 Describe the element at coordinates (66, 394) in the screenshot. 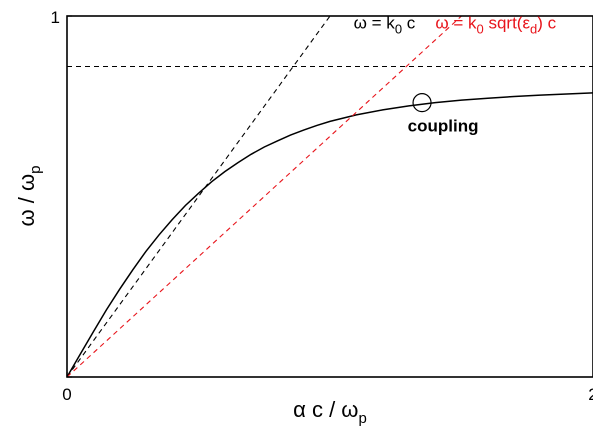

I see `x-tick-label: 0` at that location.